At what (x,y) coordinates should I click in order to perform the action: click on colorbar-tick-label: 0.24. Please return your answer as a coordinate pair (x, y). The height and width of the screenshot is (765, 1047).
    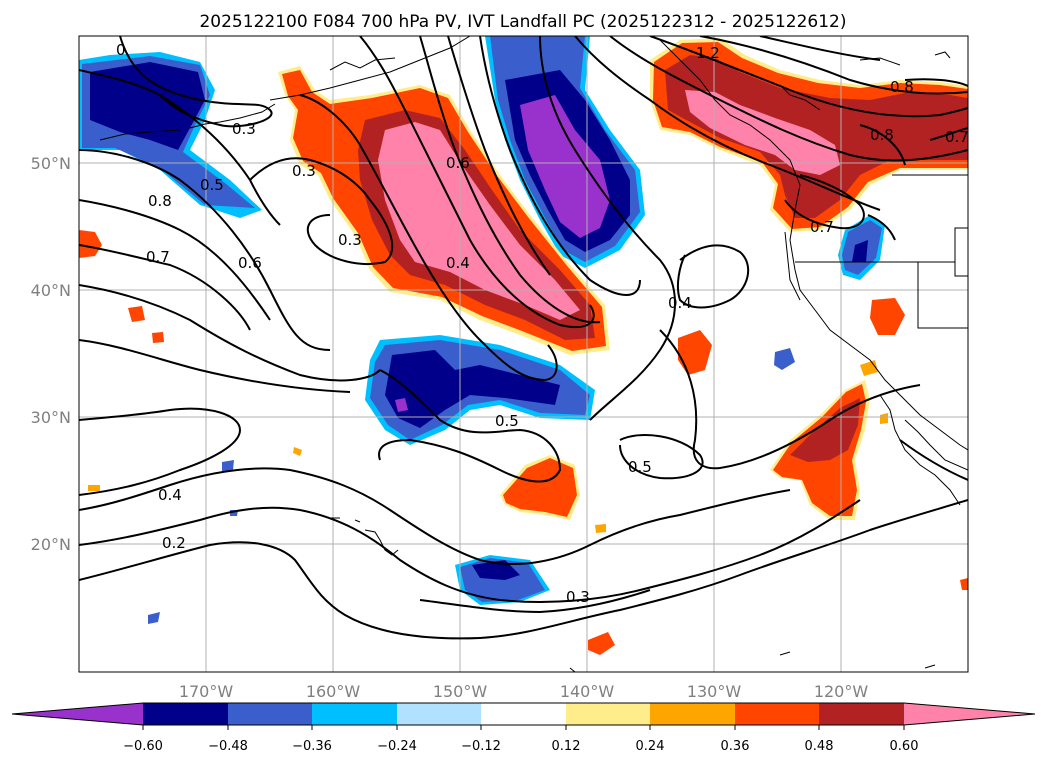
    Looking at the image, I should click on (650, 746).